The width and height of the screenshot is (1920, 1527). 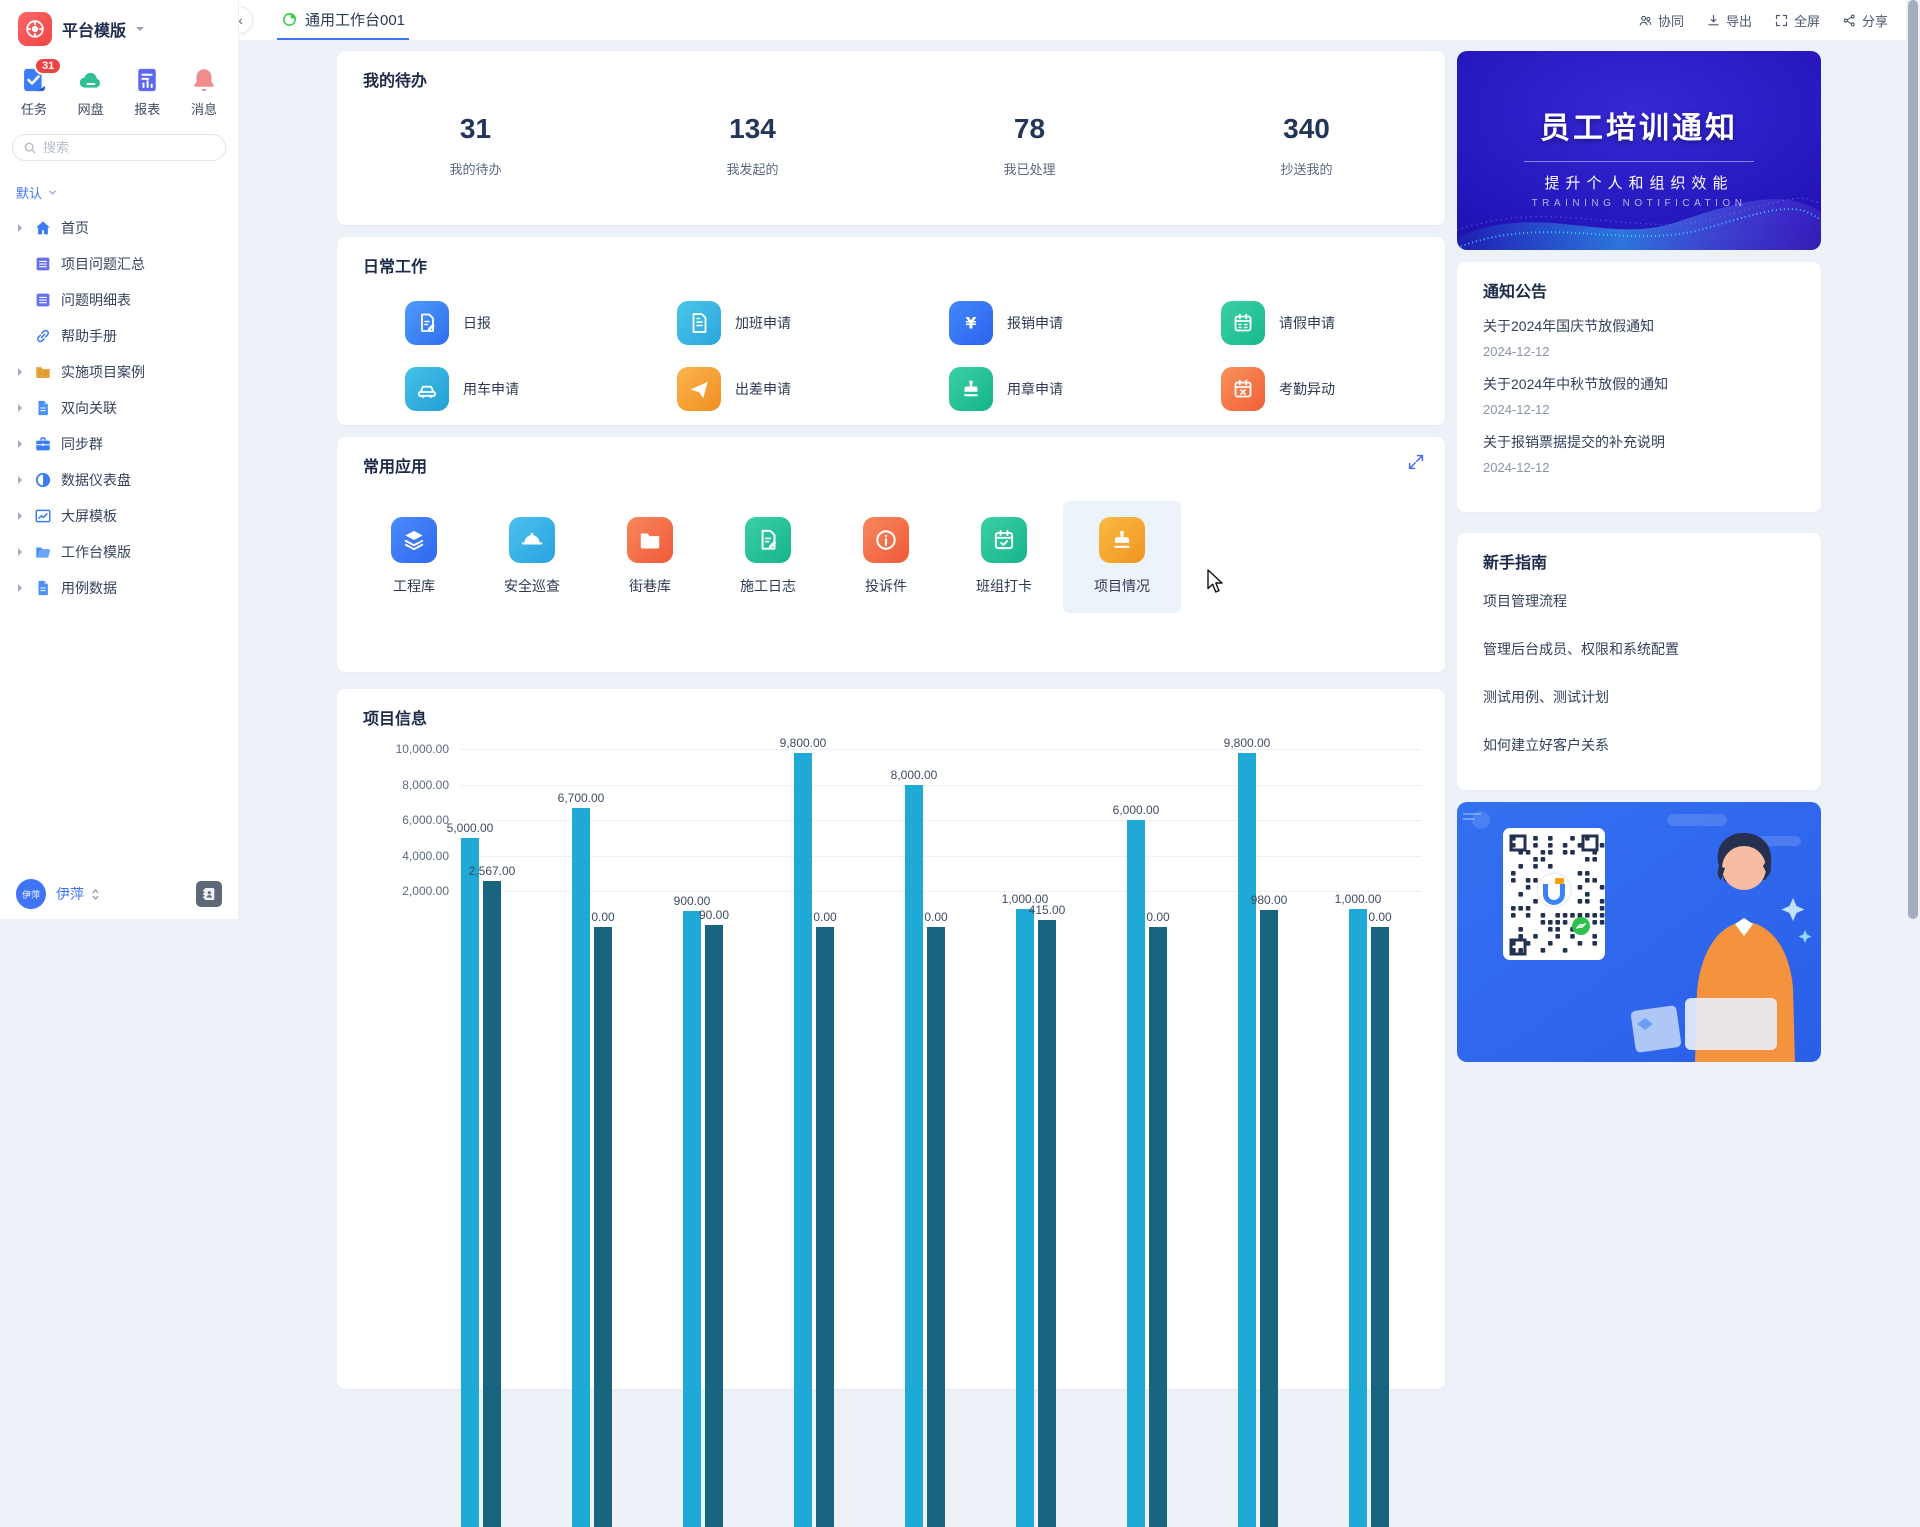 I want to click on app-tile-label: 工程库, so click(x=414, y=586).